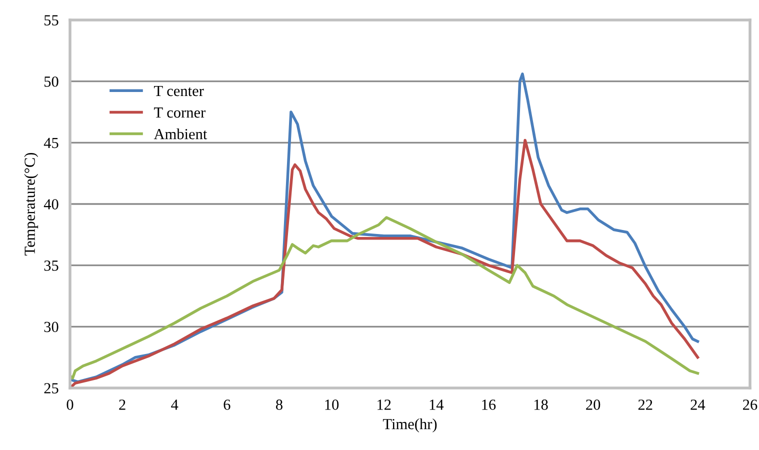 This screenshot has height=450, width=759. What do you see at coordinates (51, 20) in the screenshot?
I see `y-tick-label: 55` at bounding box center [51, 20].